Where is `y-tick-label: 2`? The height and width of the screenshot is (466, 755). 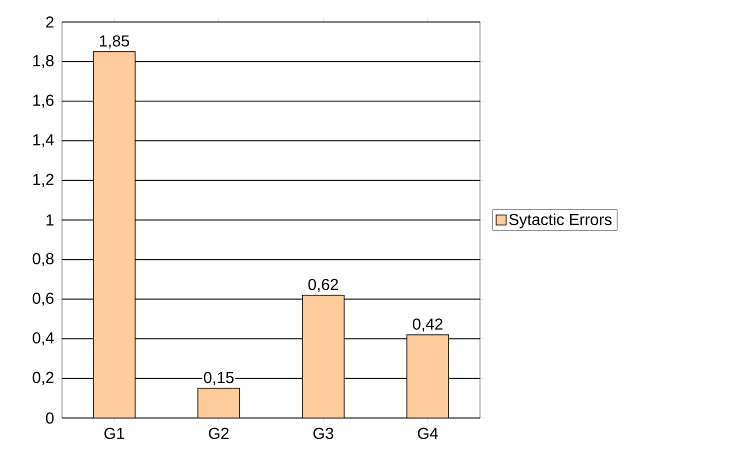
y-tick-label: 2 is located at coordinates (50, 22).